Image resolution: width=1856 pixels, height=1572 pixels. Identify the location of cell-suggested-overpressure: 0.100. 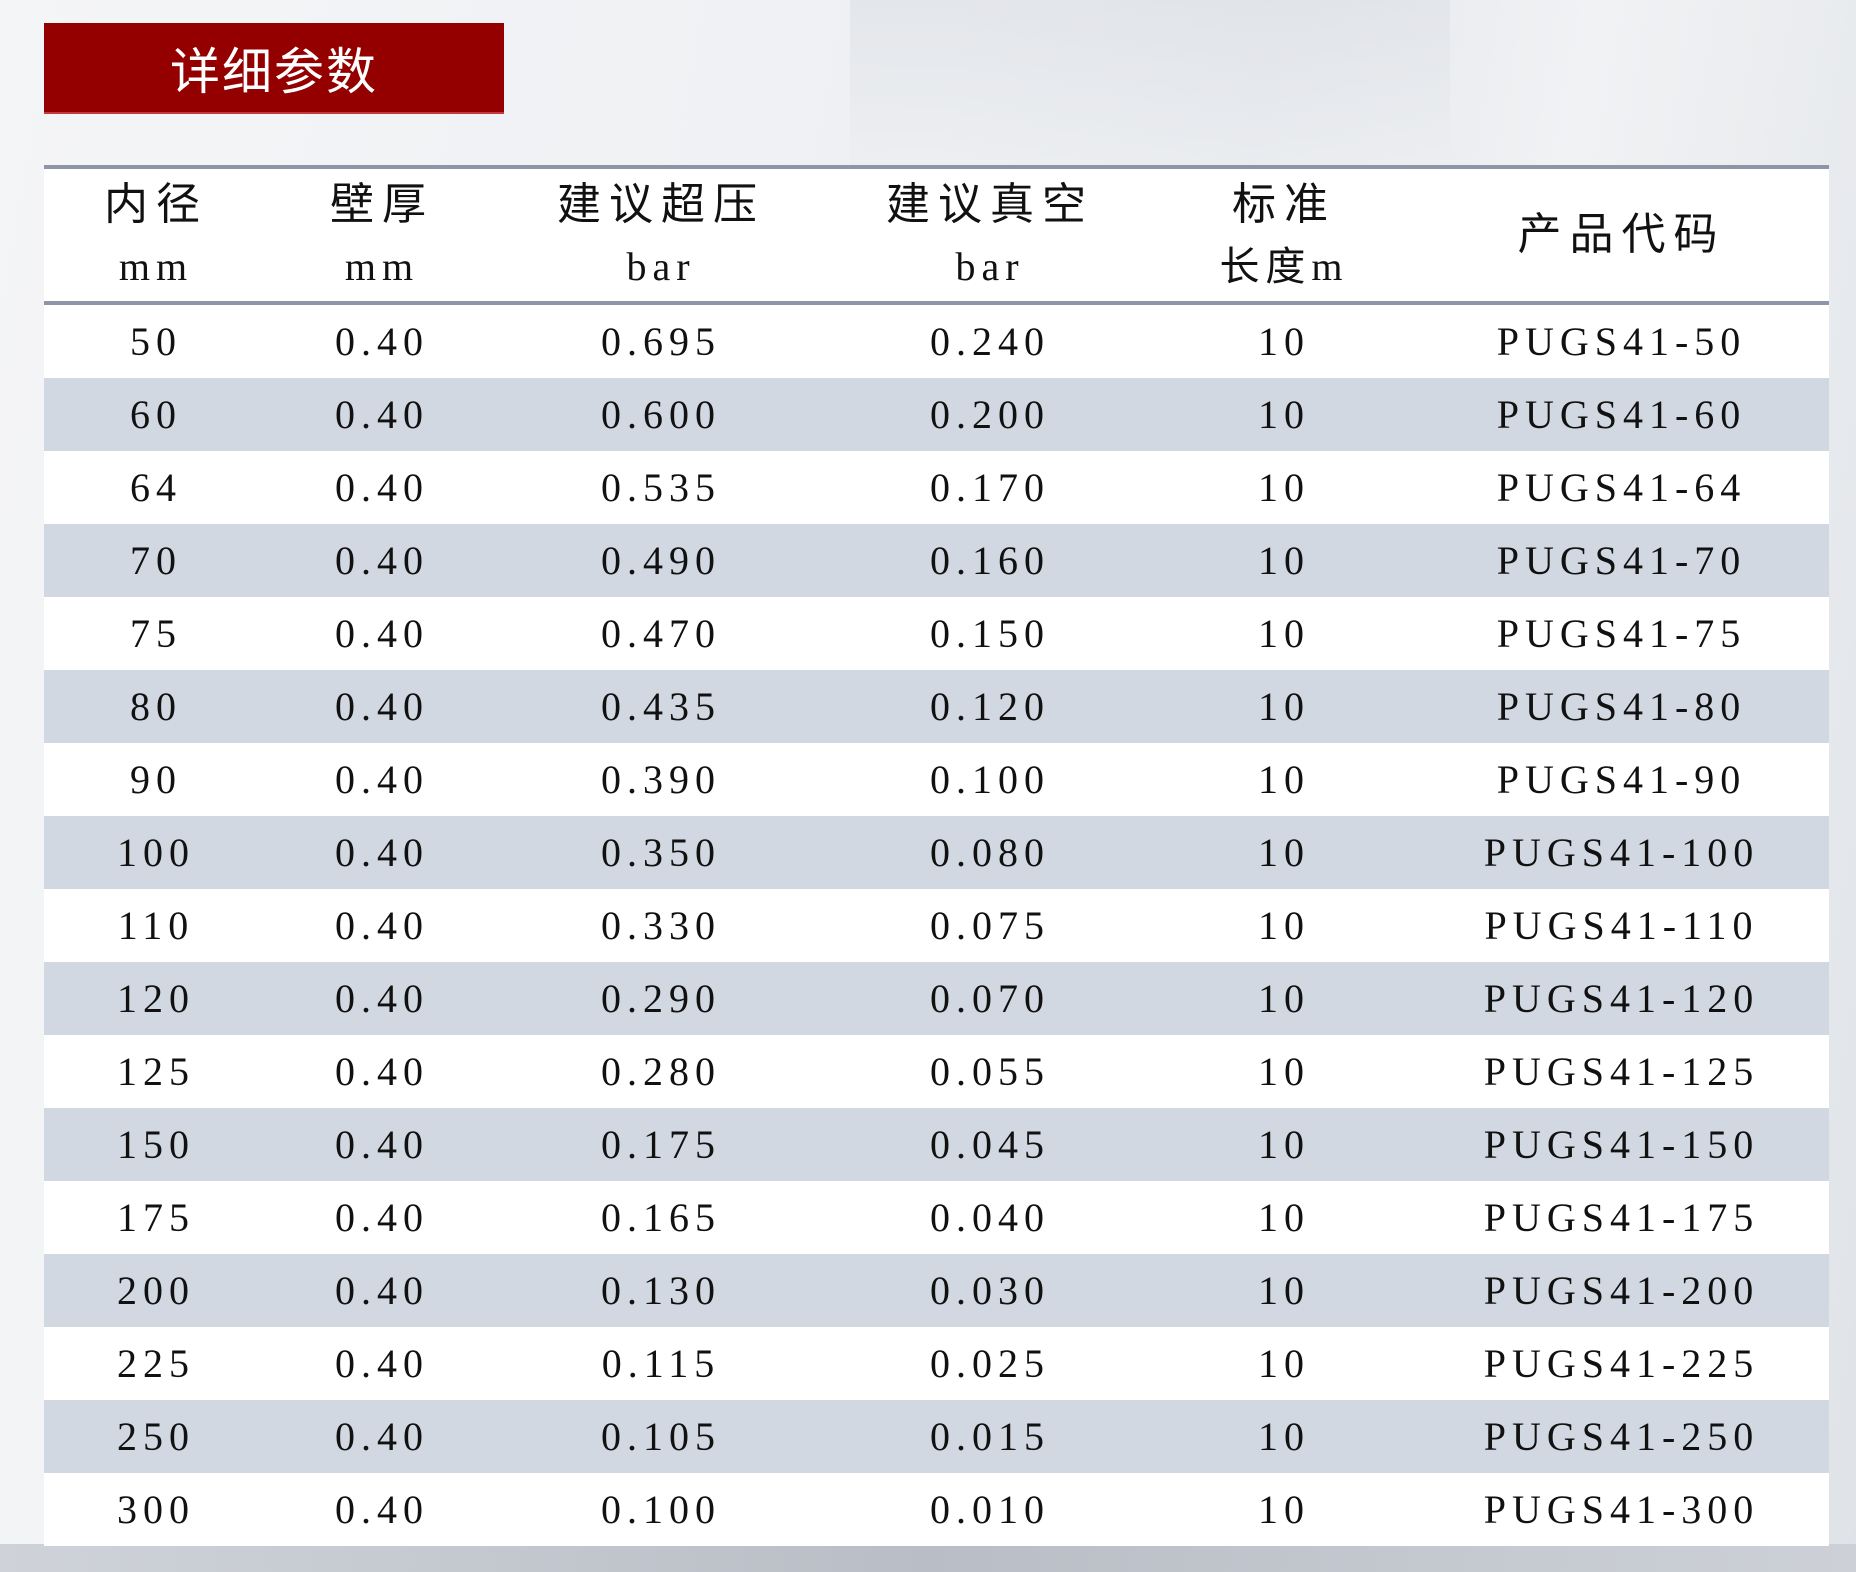
(661, 1509).